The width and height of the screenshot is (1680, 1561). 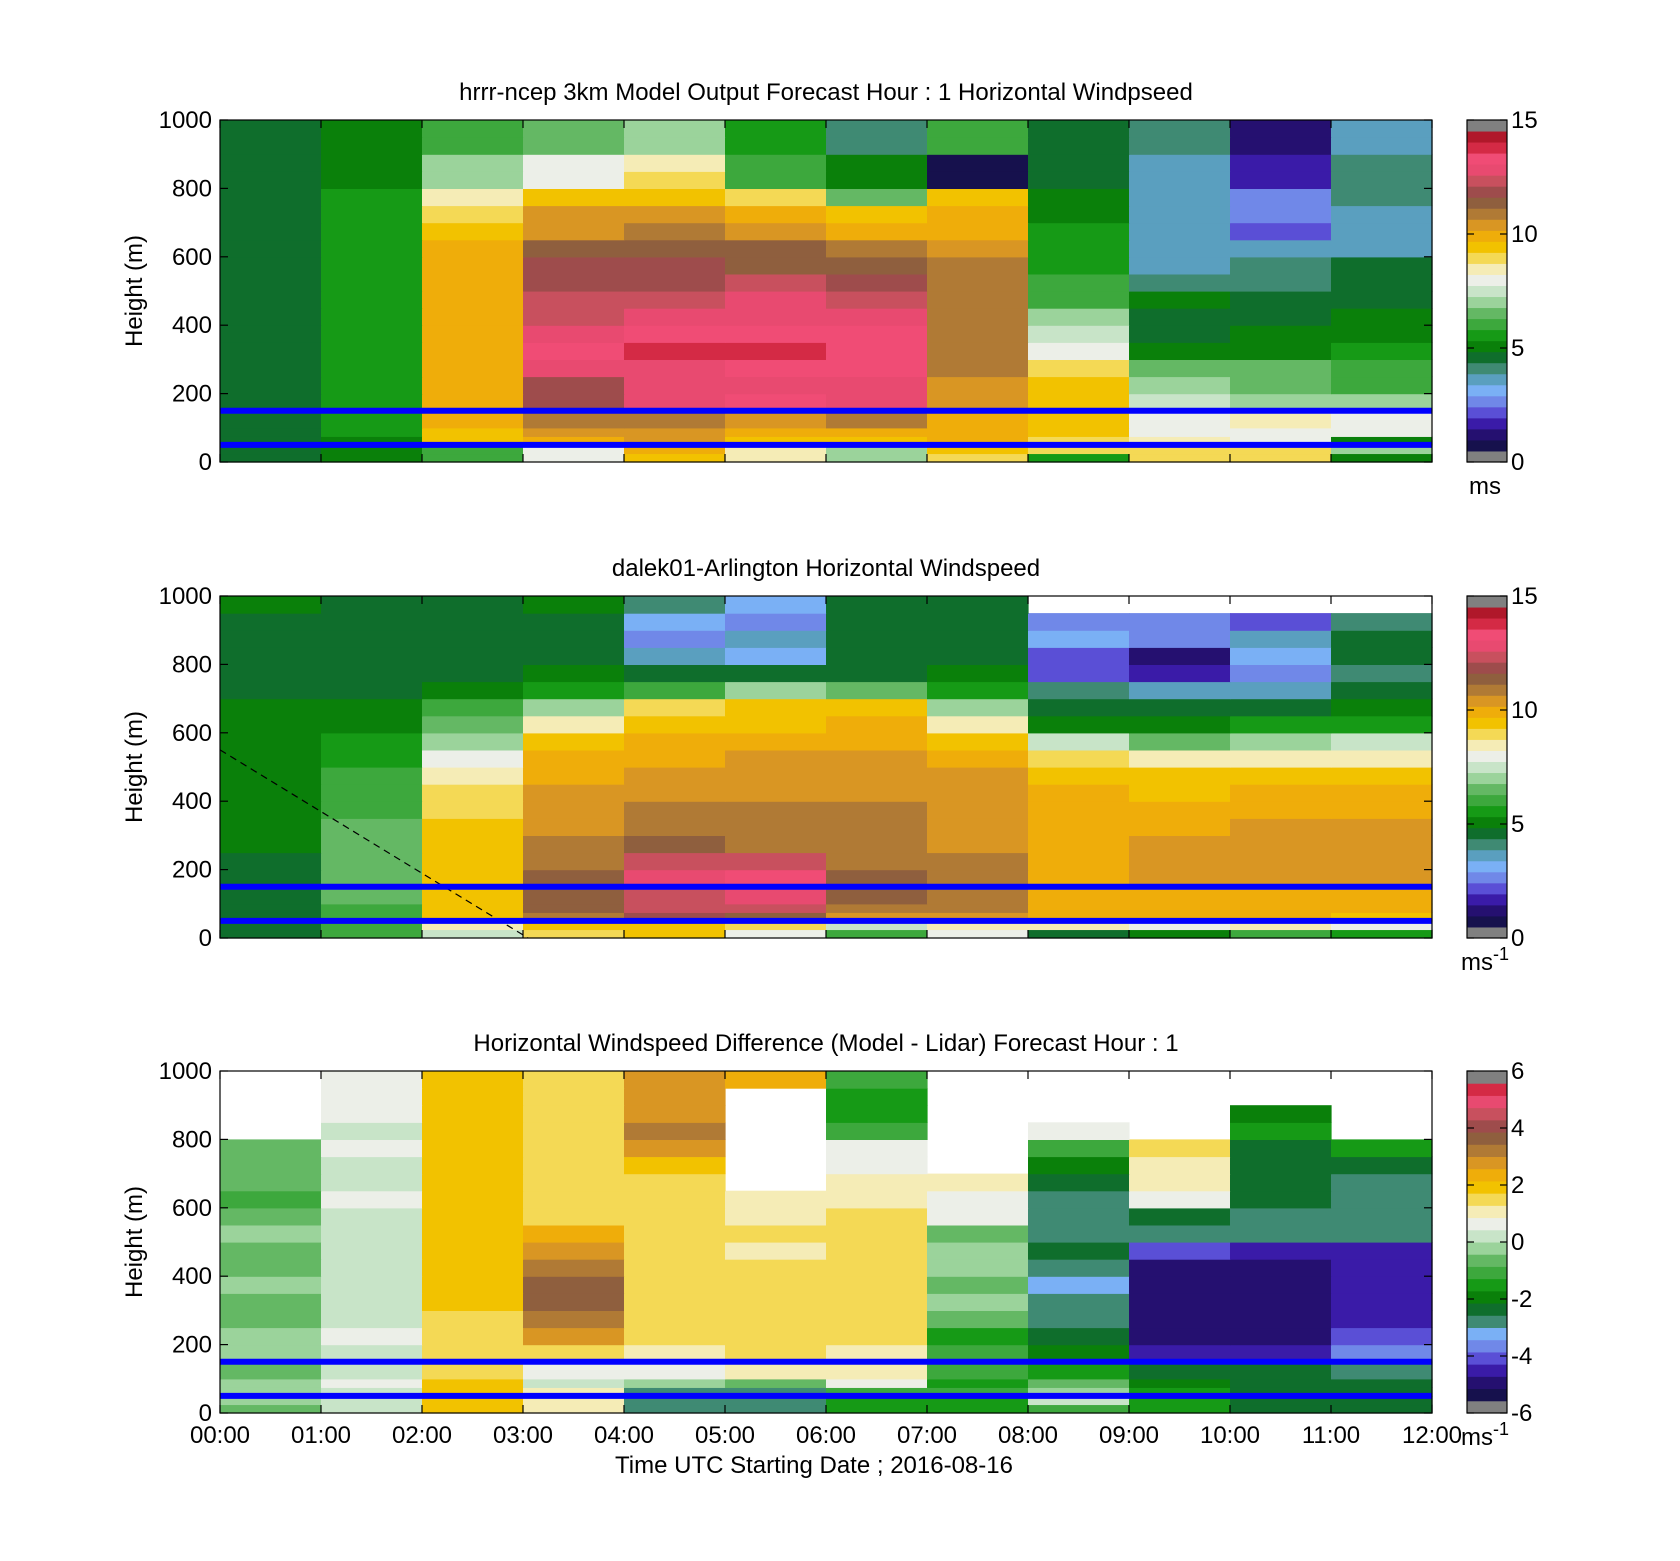 I want to click on colorbar-tick-label: 15, so click(x=1524, y=596).